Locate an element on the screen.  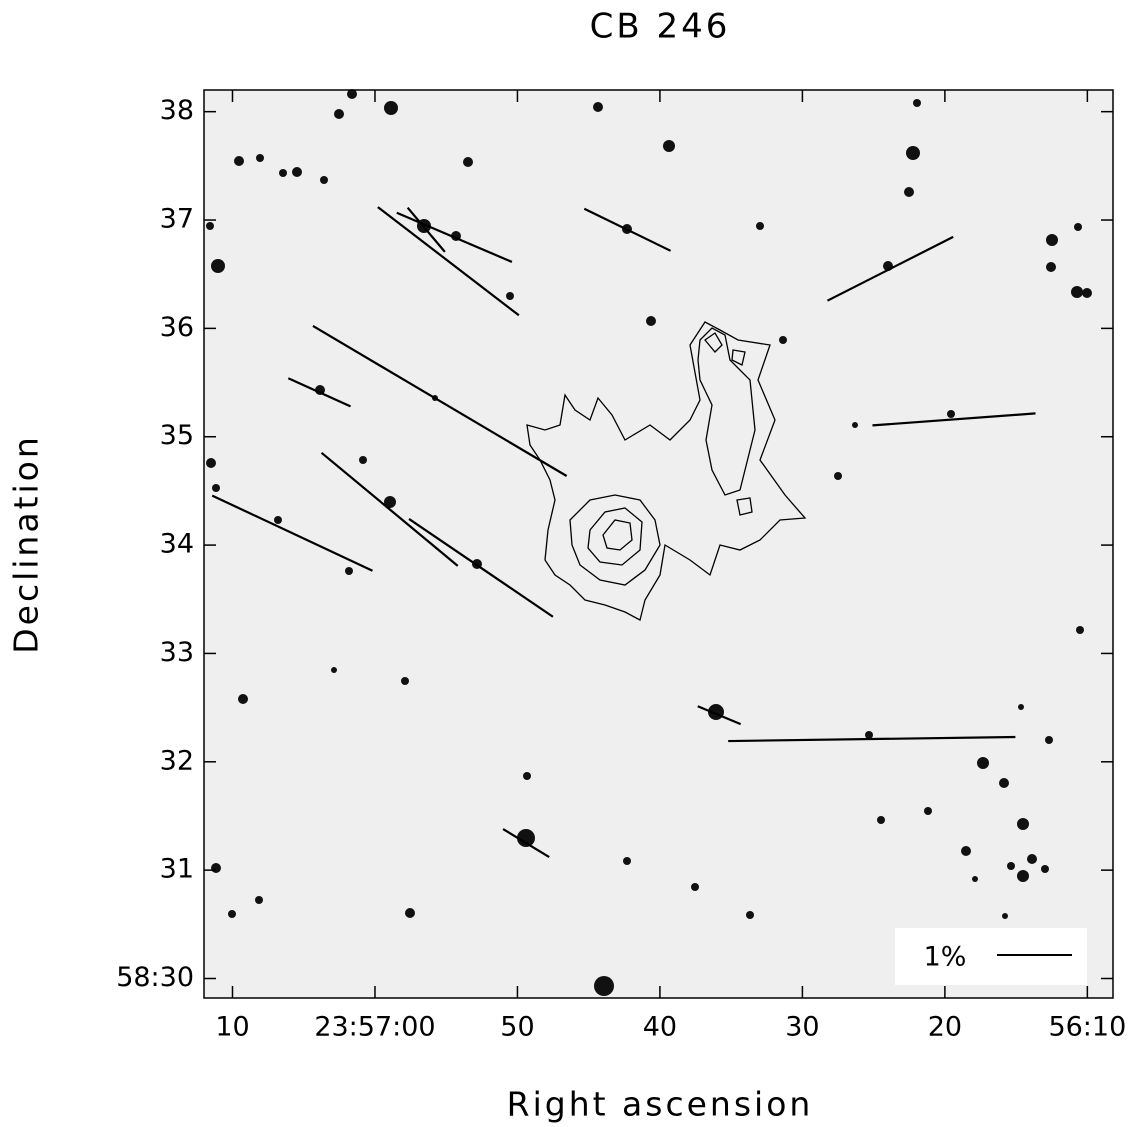
y-tick-label: 37 is located at coordinates (177, 219).